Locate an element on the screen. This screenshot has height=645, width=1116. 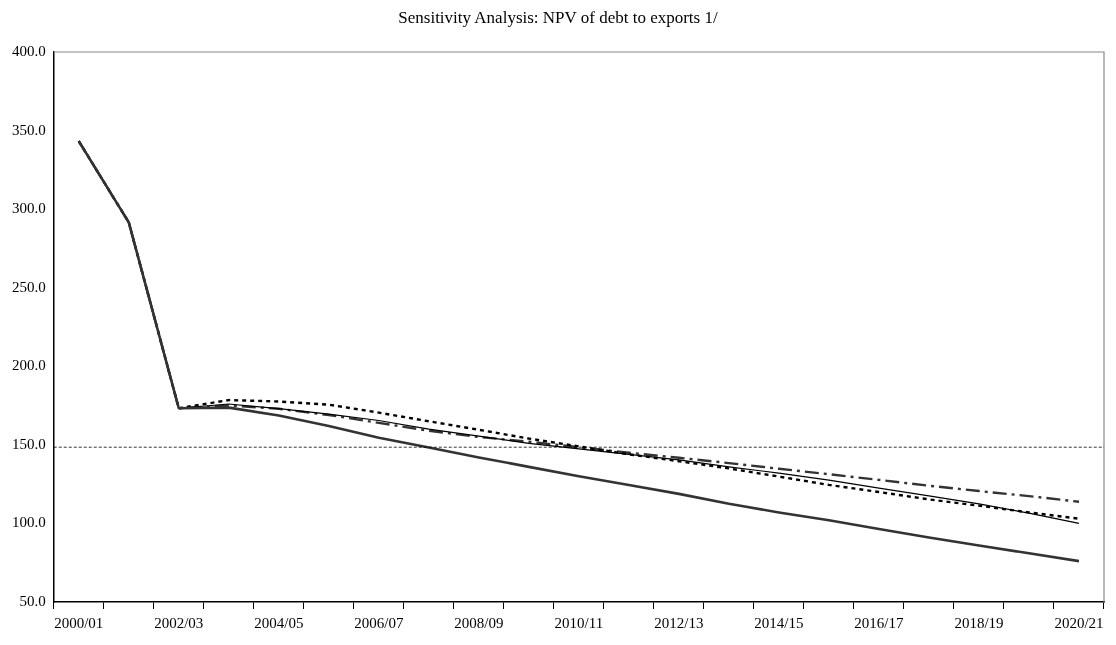
x-tick-label: 2020/21 is located at coordinates (1079, 622).